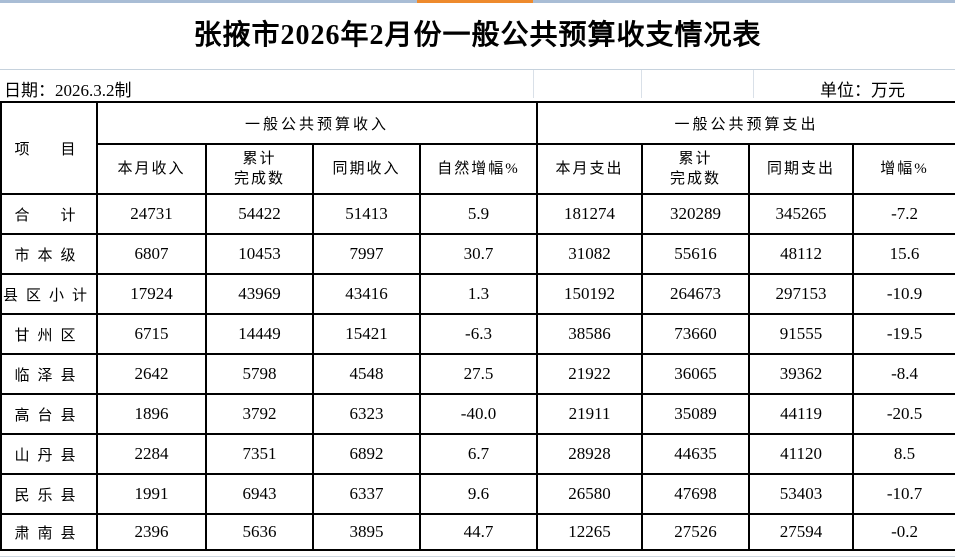 Image resolution: width=955 pixels, height=559 pixels. Describe the element at coordinates (903, 494) in the screenshot. I see `value-cell: -10.7` at that location.